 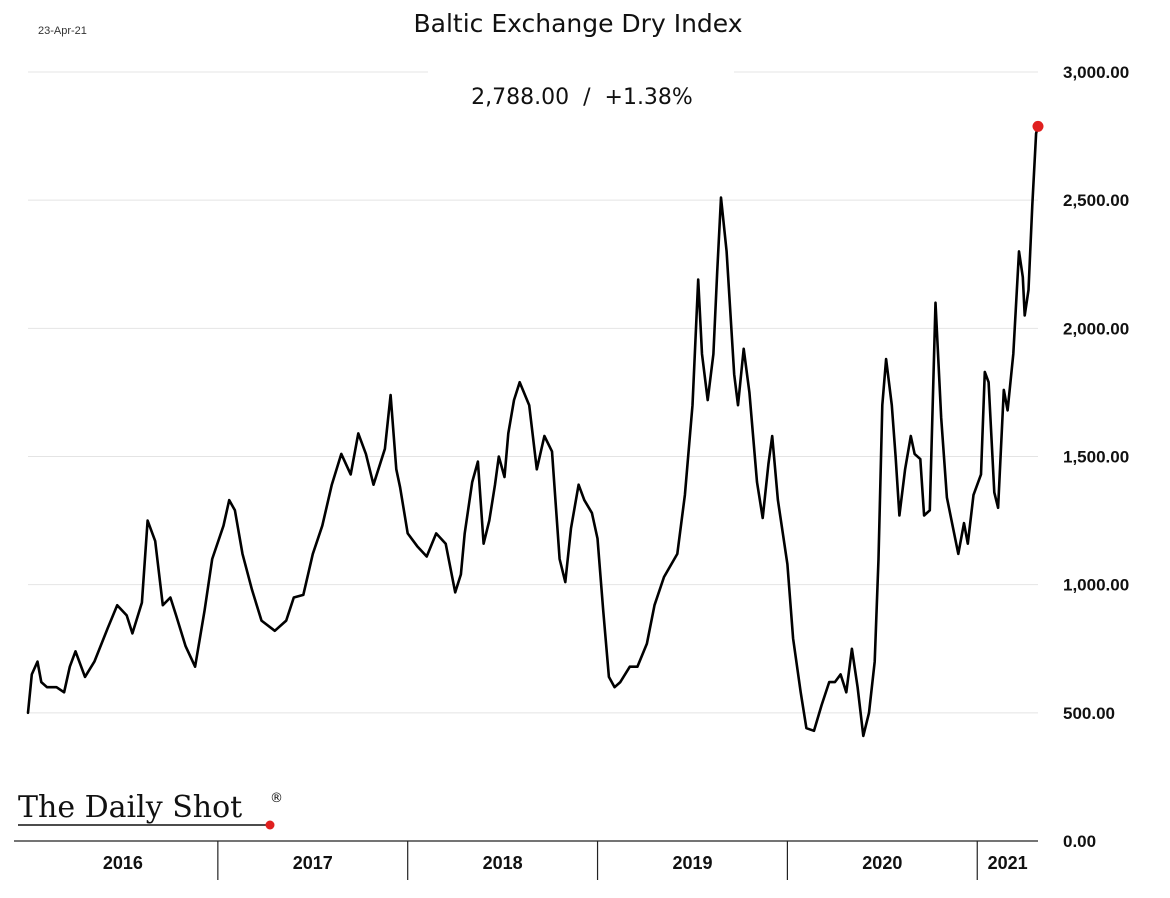 I want to click on y-tick-label: 2,500.00, so click(x=1096, y=200).